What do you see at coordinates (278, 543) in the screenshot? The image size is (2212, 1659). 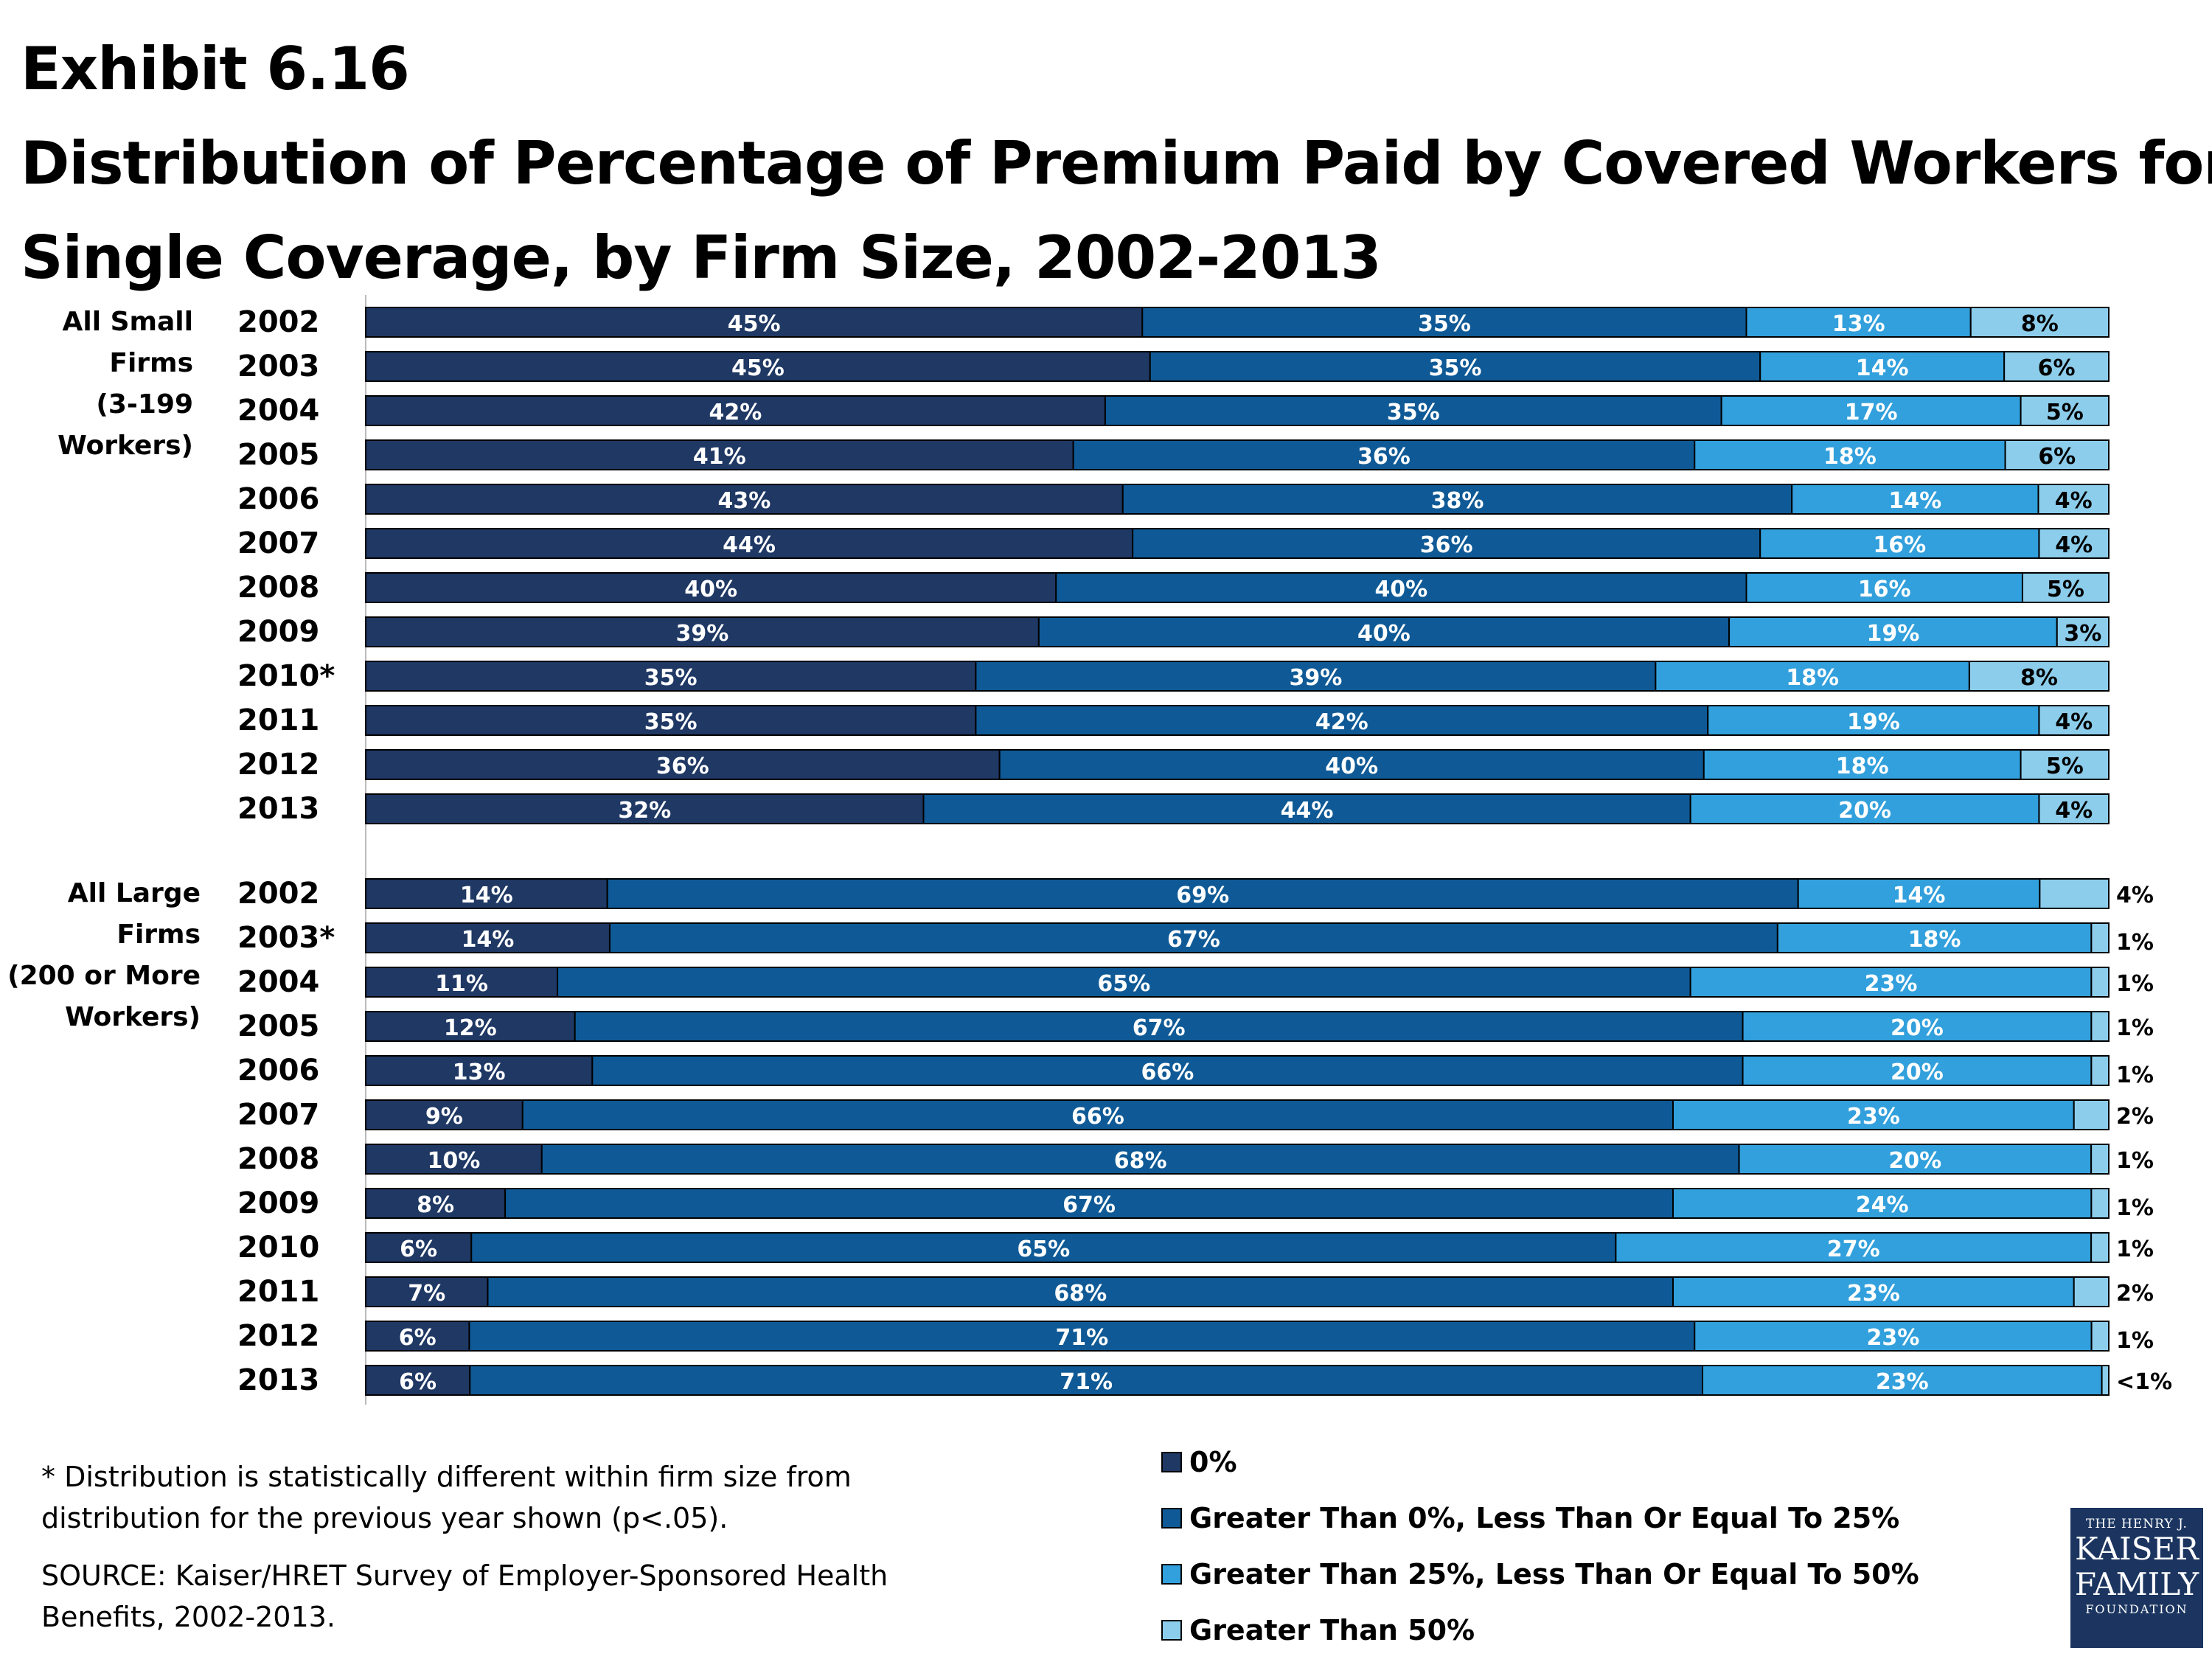 I see `year-label: 2007` at bounding box center [278, 543].